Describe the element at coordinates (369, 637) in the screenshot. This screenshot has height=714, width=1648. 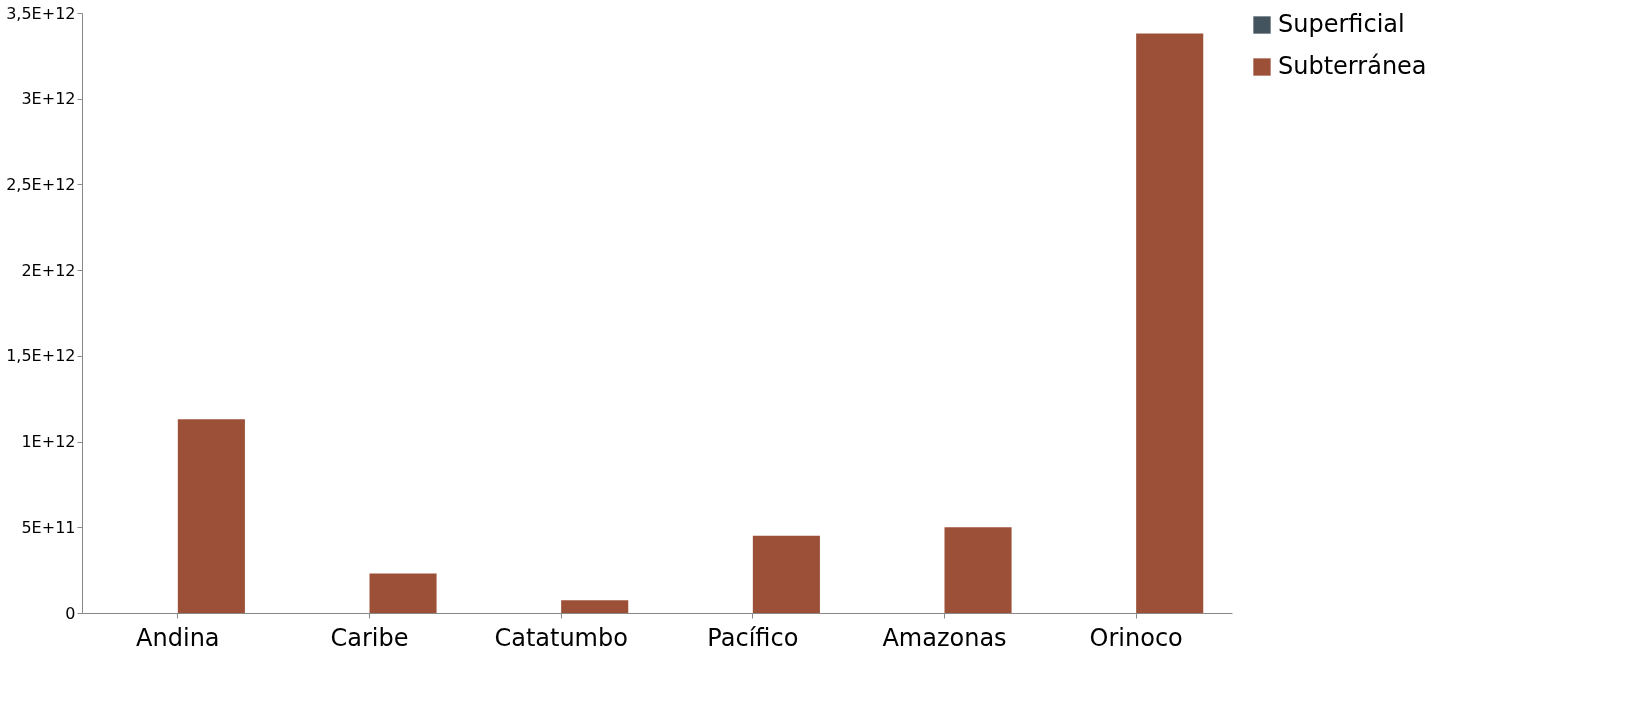
I see `x-tick-label: Caribe` at that location.